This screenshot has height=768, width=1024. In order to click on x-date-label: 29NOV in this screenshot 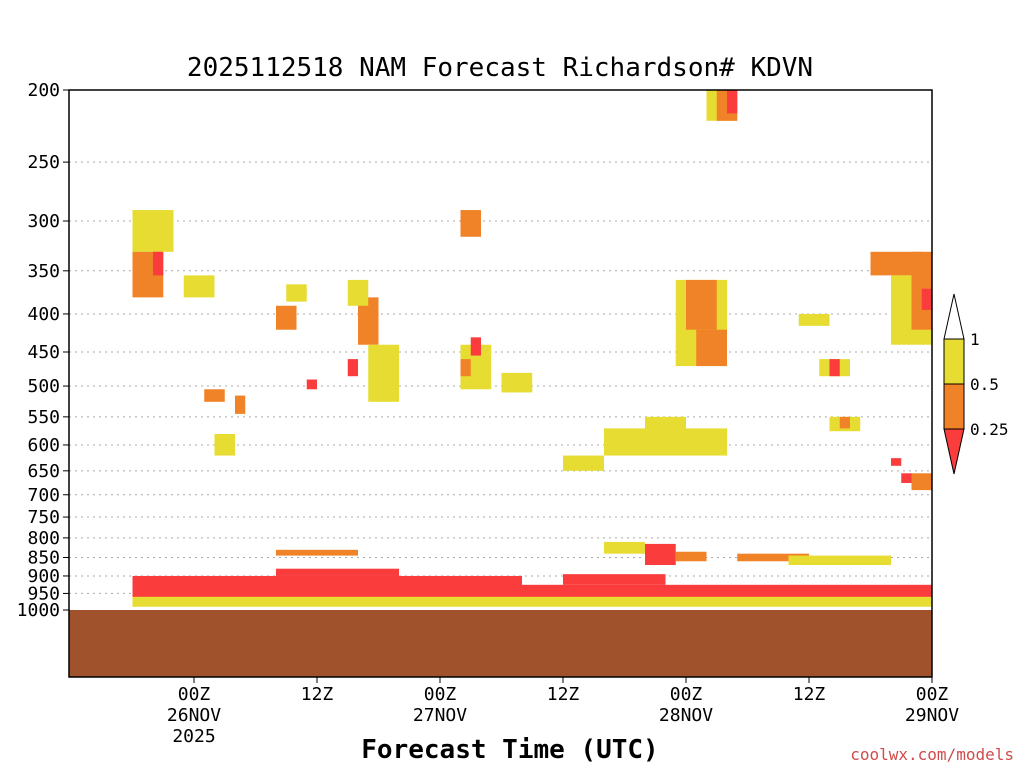, I will do `click(932, 715)`.